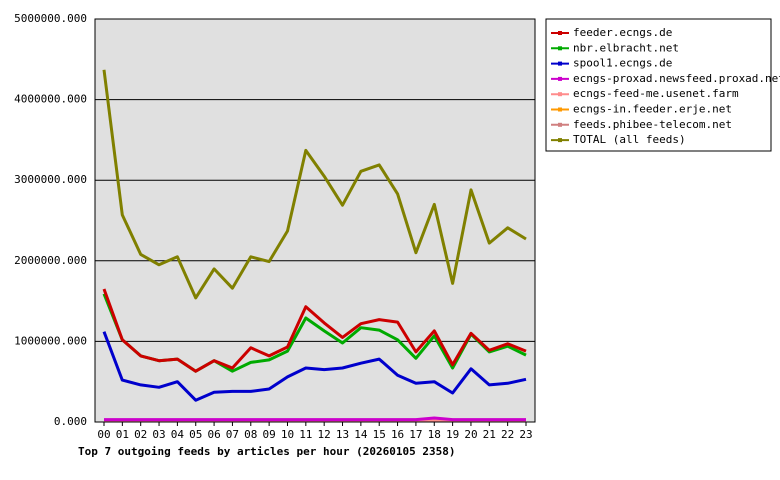 The height and width of the screenshot is (480, 780). I want to click on x-tick-label: 09, so click(269, 434).